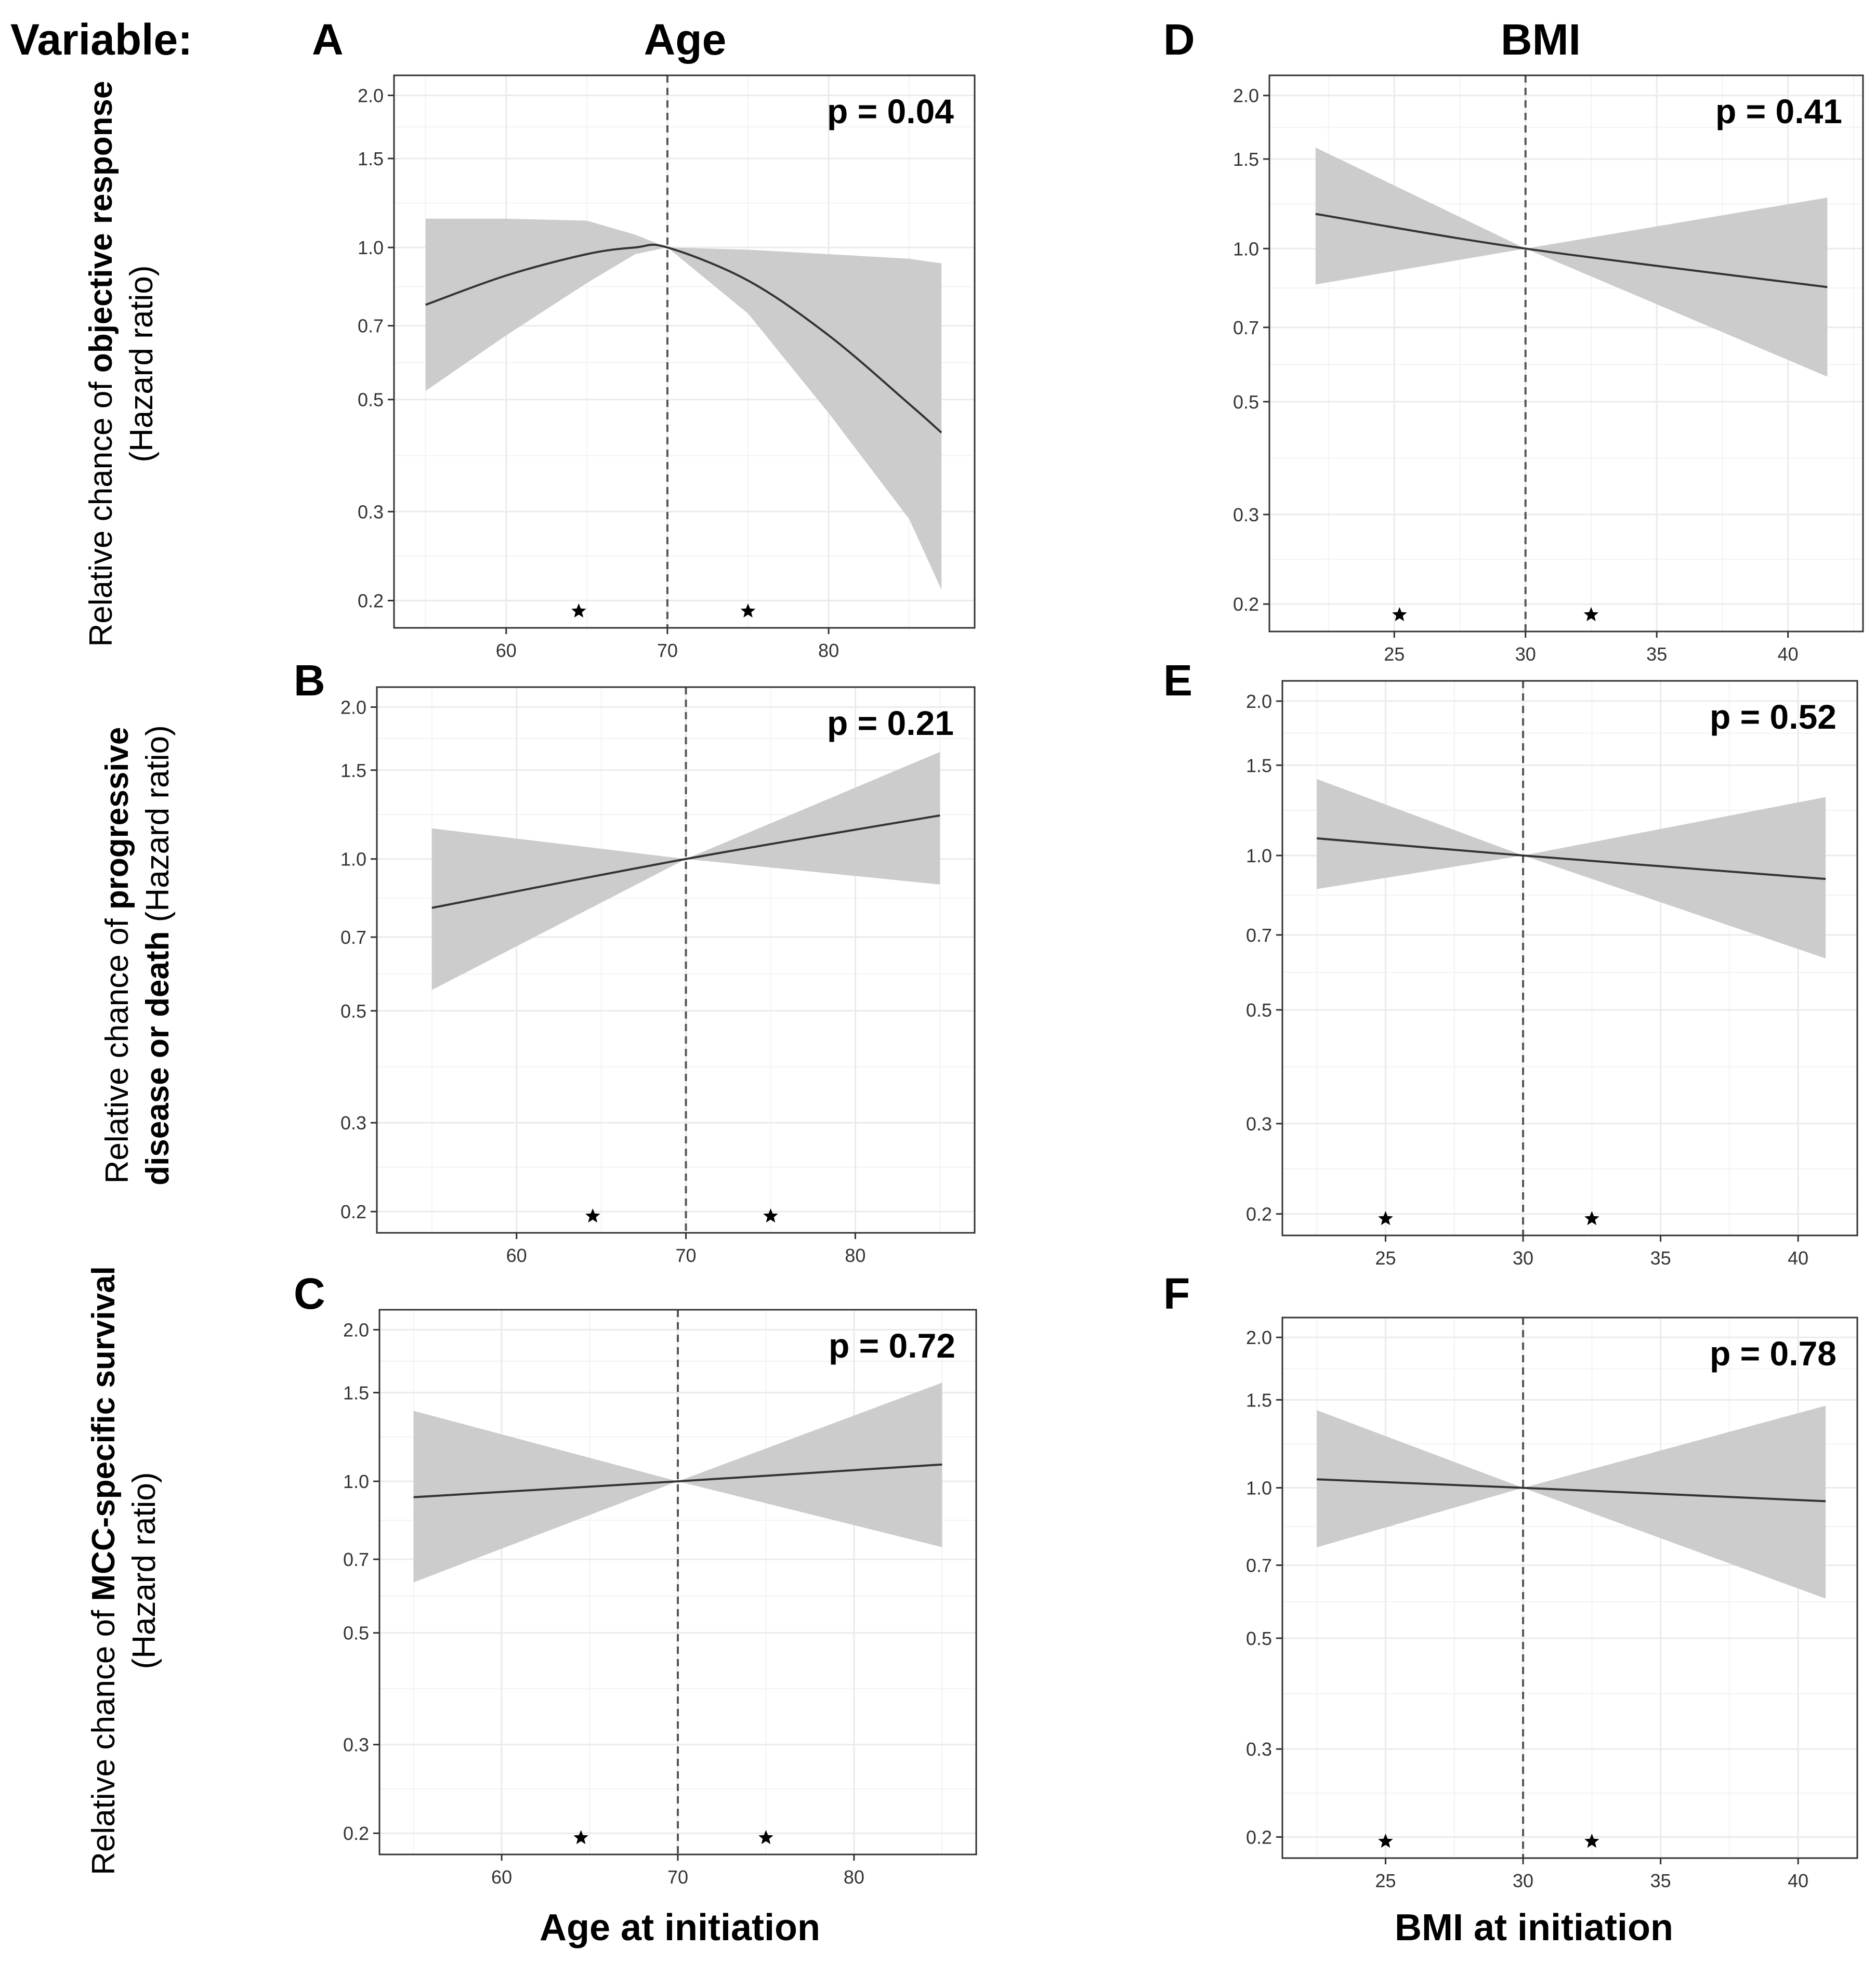 This screenshot has height=1961, width=1876. What do you see at coordinates (1179, 39) in the screenshot?
I see `panel-d-letter: D` at bounding box center [1179, 39].